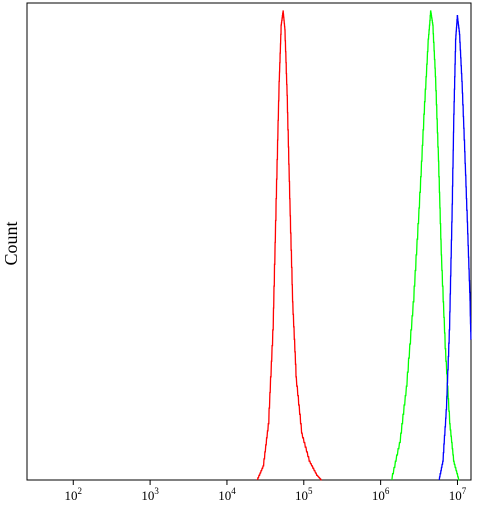 Image resolution: width=478 pixels, height=505 pixels. I want to click on x-tick-label: 10⁴, so click(227, 494).